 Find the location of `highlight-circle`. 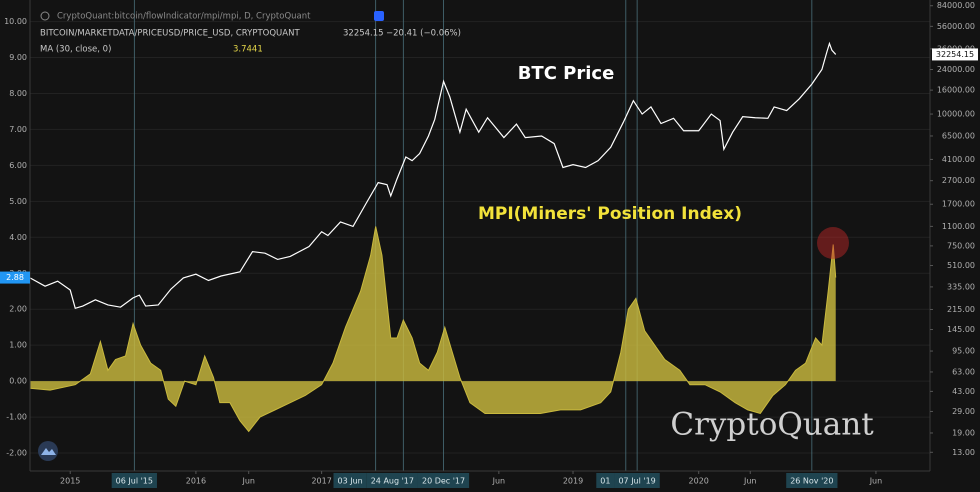

highlight-circle is located at coordinates (833, 243).